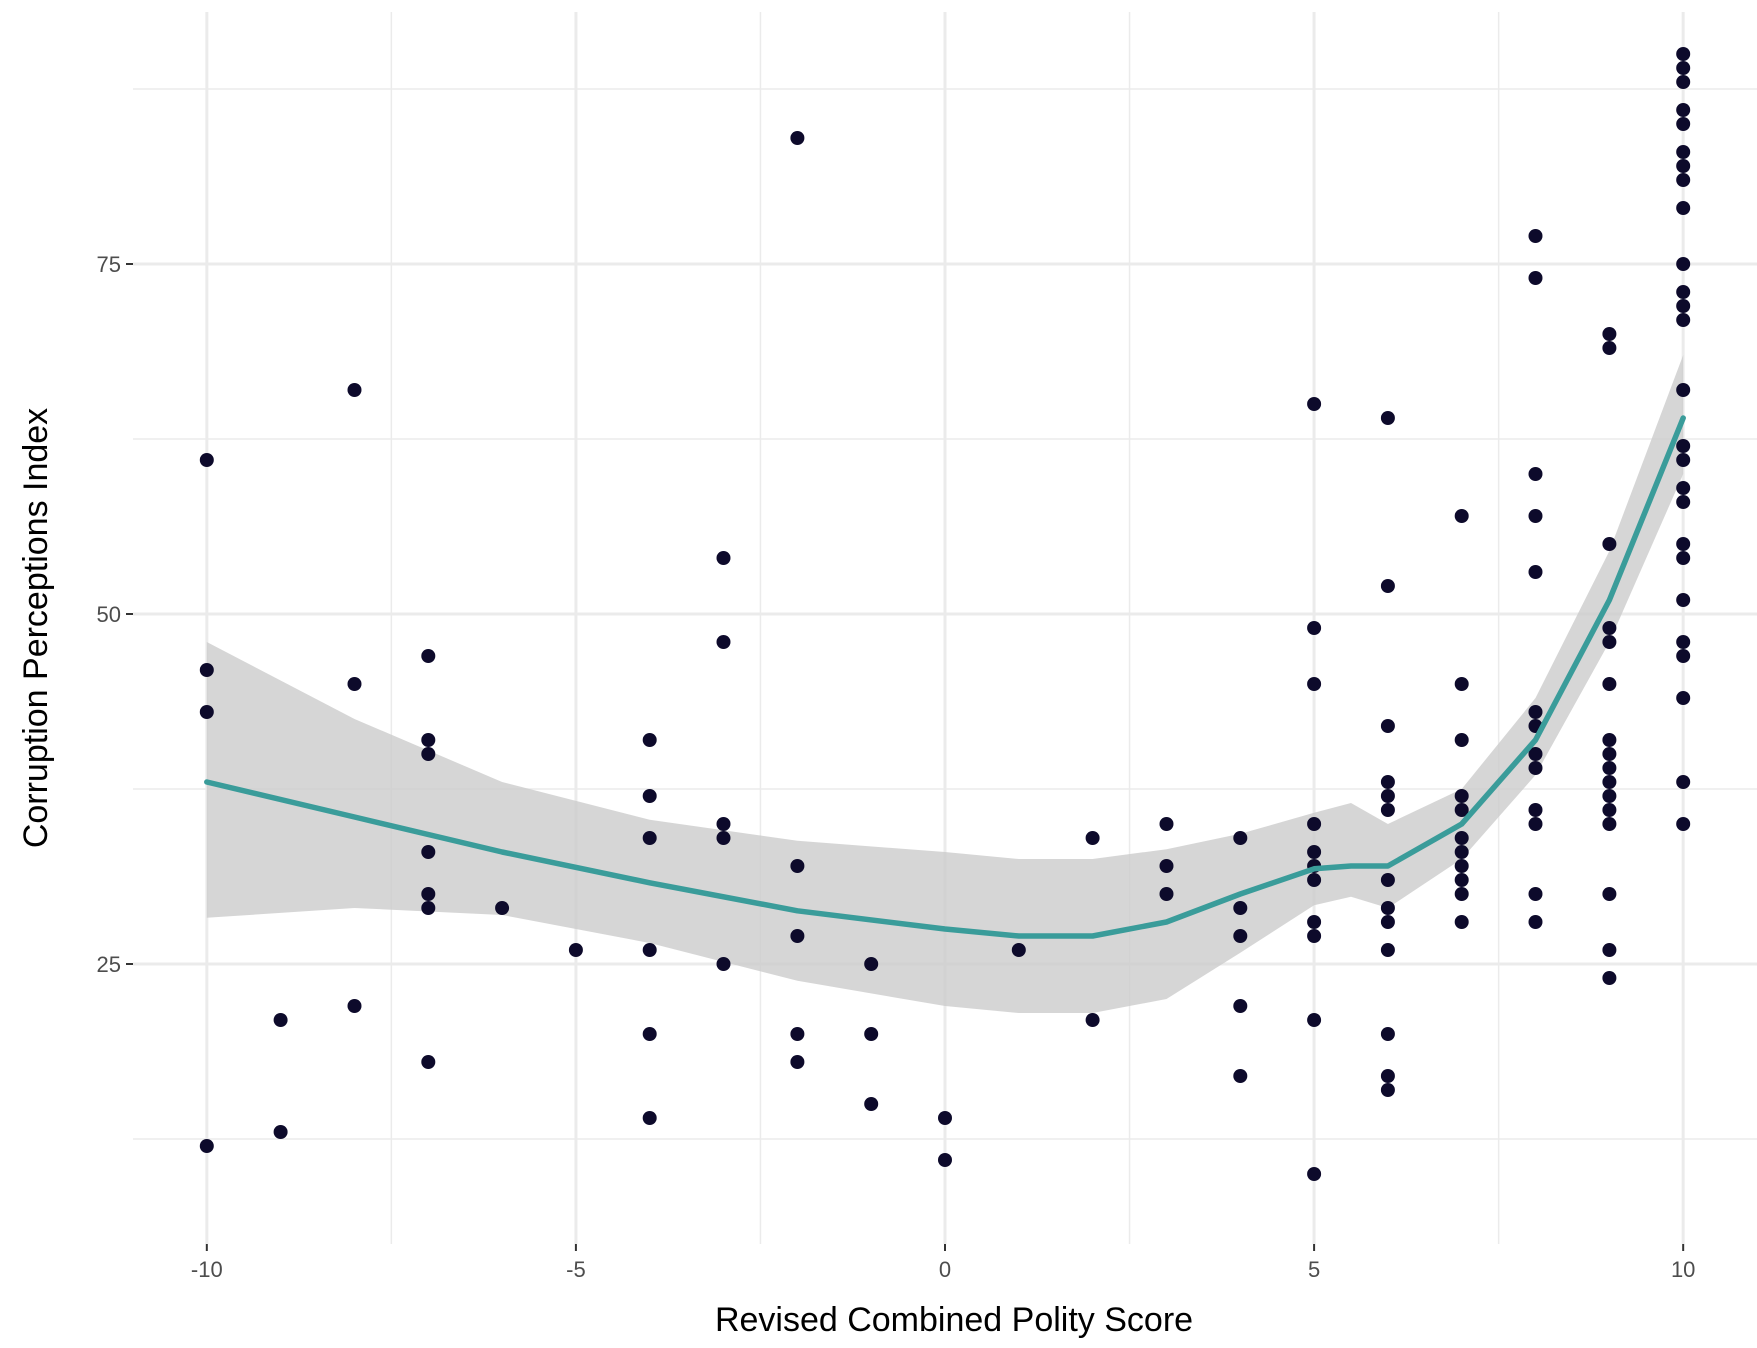 Image resolution: width=1757 pixels, height=1348 pixels. What do you see at coordinates (109, 964) in the screenshot?
I see `y-tick-label: 25` at bounding box center [109, 964].